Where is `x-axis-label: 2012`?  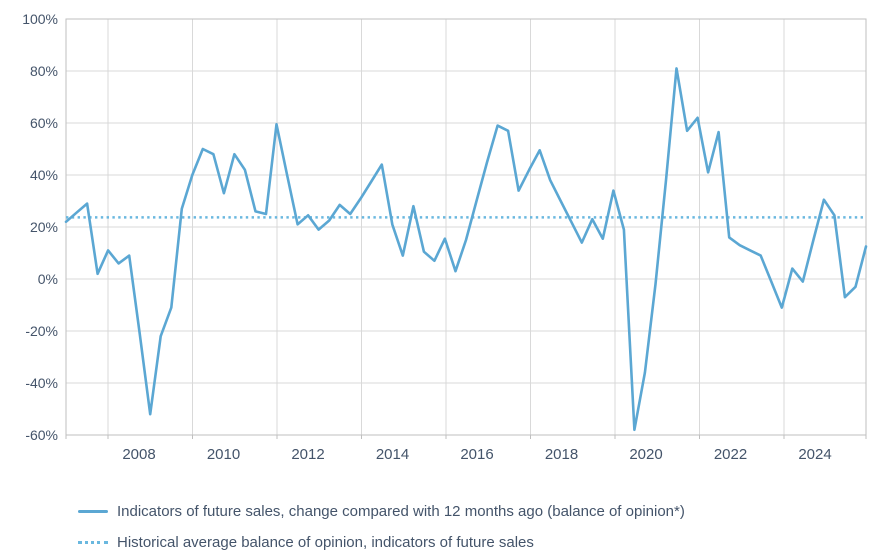
x-axis-label: 2012 is located at coordinates (307, 454).